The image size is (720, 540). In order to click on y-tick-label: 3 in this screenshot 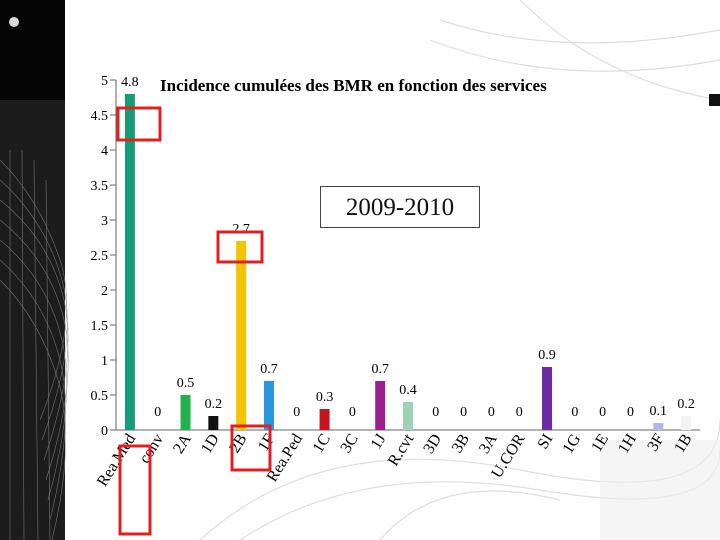, I will do `click(104, 221)`.